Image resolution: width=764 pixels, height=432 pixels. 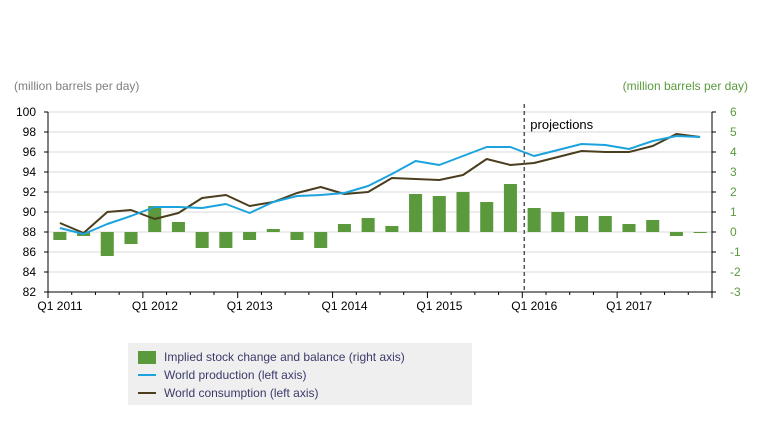 I want to click on x-tick-label: Q1 2014, so click(x=345, y=306).